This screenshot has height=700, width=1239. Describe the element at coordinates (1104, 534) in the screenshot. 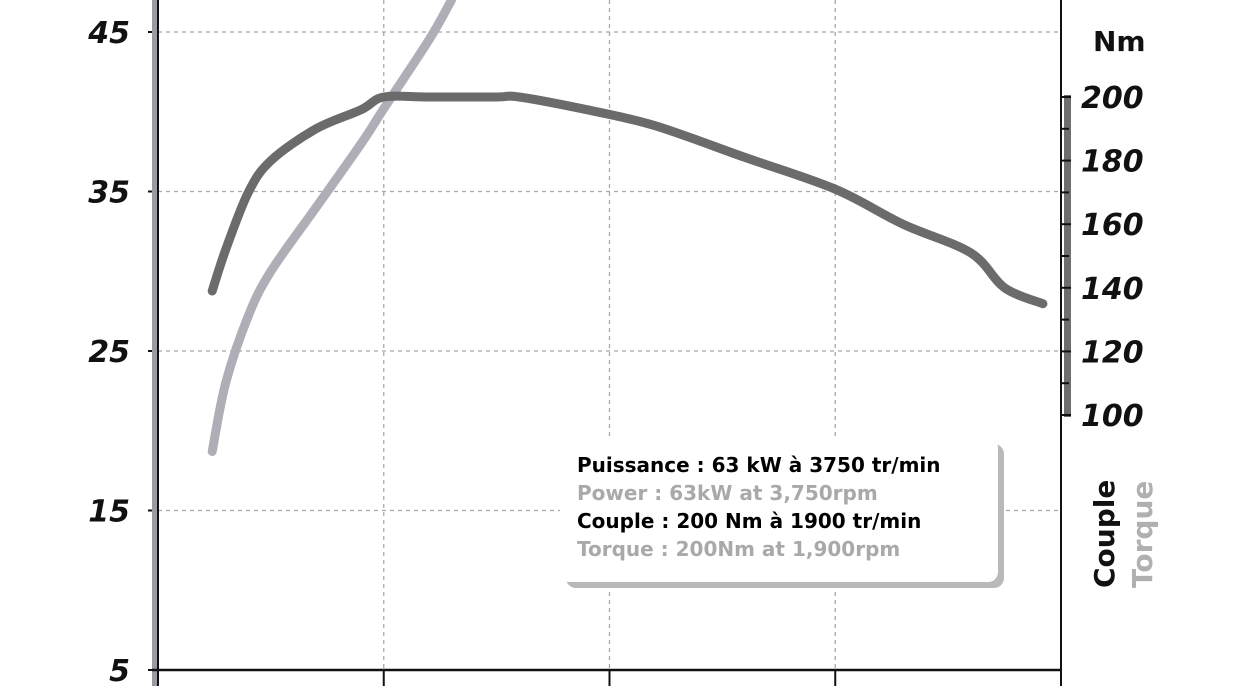

I see `right-axis-title-couple: Couple` at that location.